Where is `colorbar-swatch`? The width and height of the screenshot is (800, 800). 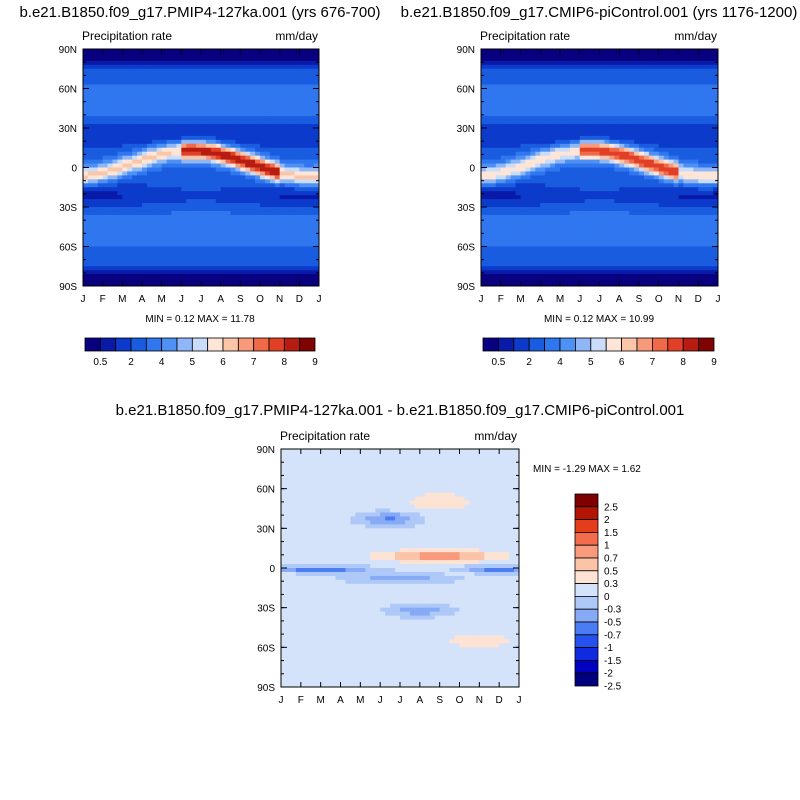 colorbar-swatch is located at coordinates (108, 344).